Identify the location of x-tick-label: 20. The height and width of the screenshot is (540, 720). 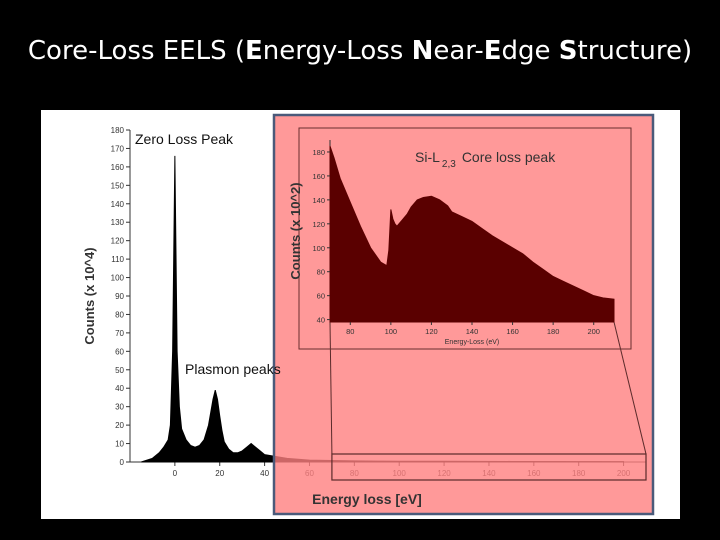
(219, 473).